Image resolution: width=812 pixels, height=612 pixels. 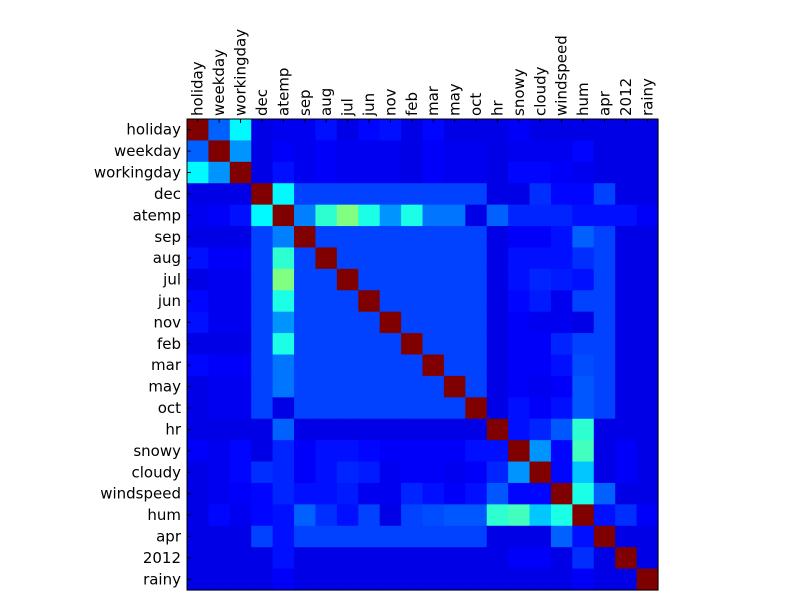 I want to click on heatmap-cell-workingday-sep, so click(x=305, y=172).